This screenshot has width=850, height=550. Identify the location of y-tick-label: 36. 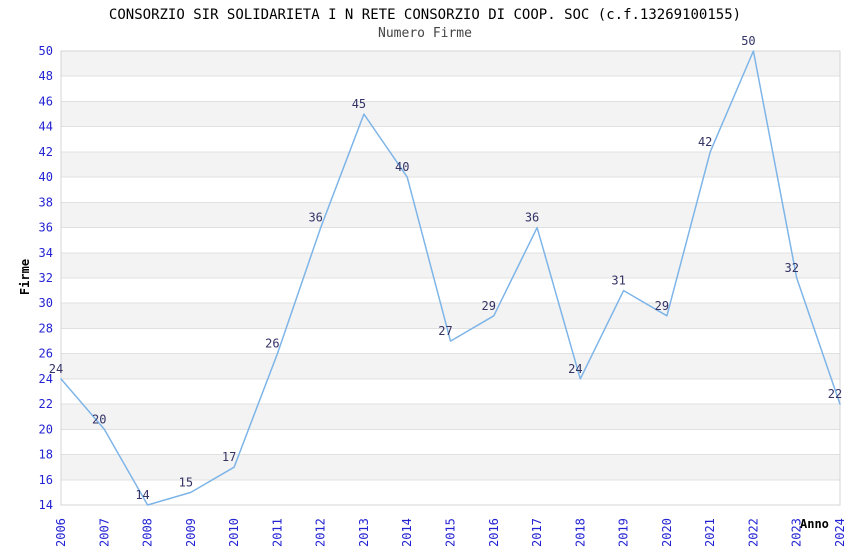
(46, 228).